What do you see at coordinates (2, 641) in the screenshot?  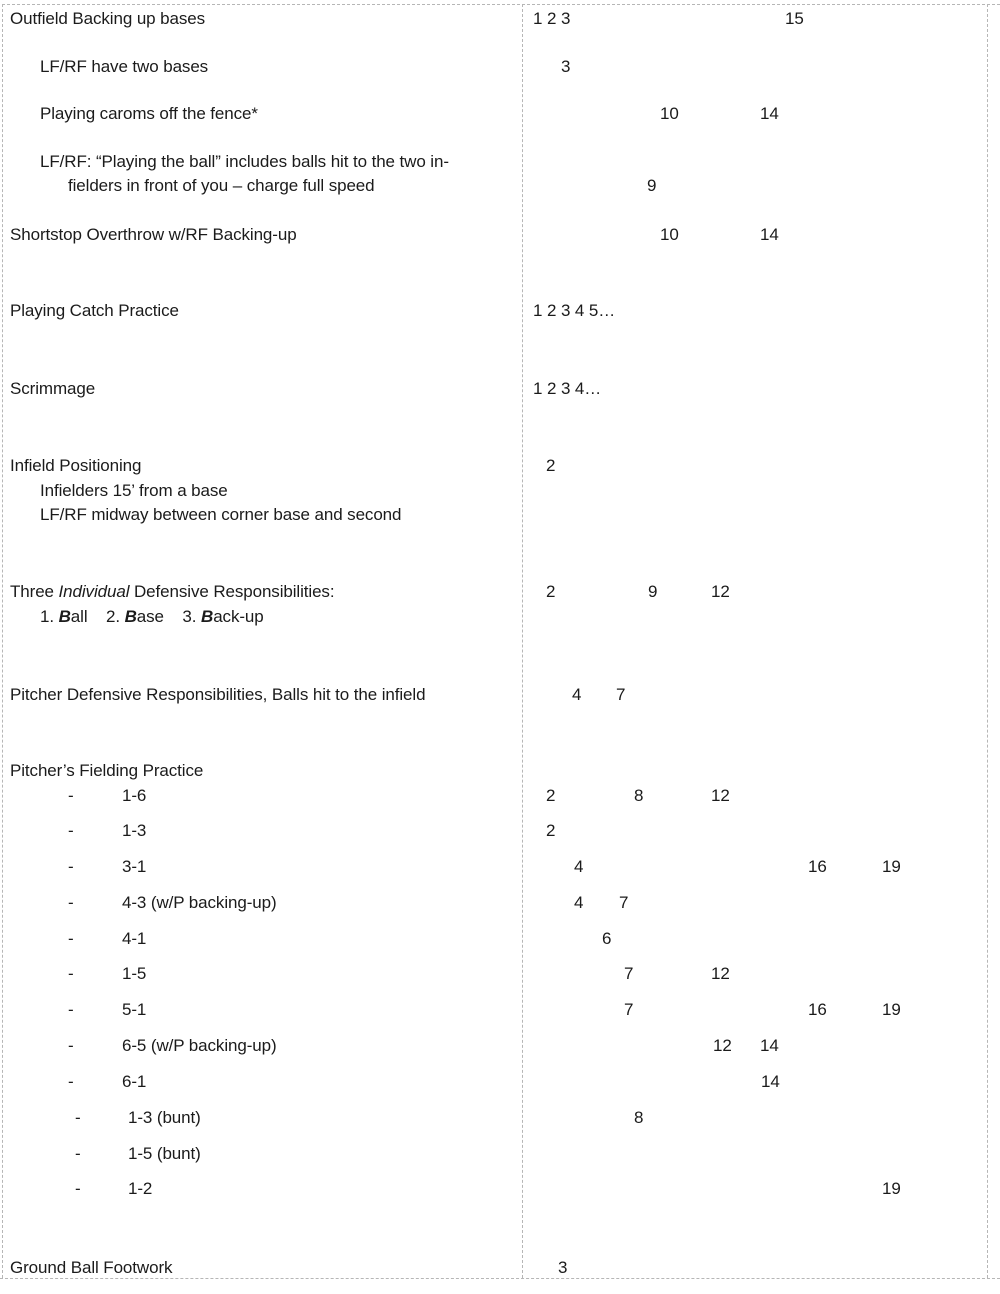 I see `table-border-left` at bounding box center [2, 641].